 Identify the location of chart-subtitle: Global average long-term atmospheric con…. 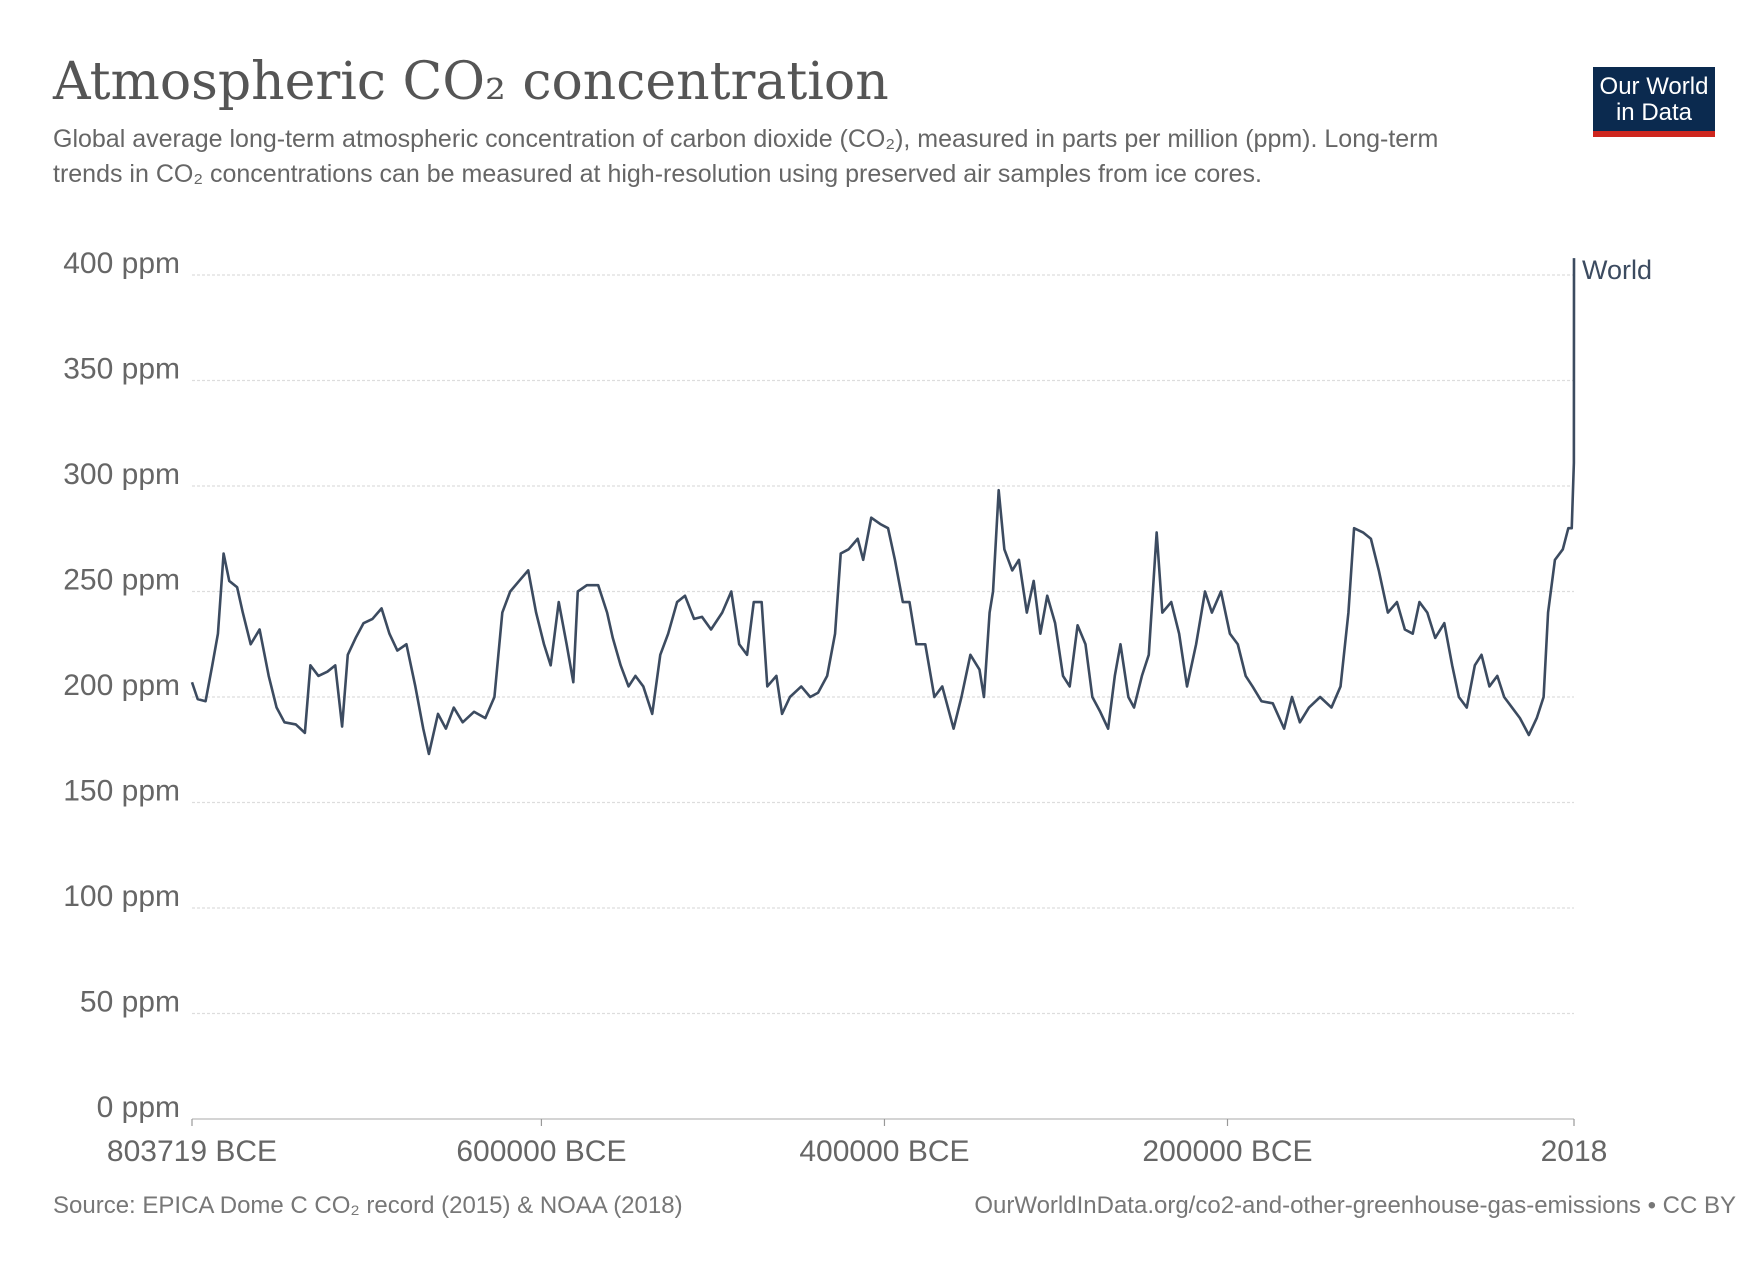
(746, 156).